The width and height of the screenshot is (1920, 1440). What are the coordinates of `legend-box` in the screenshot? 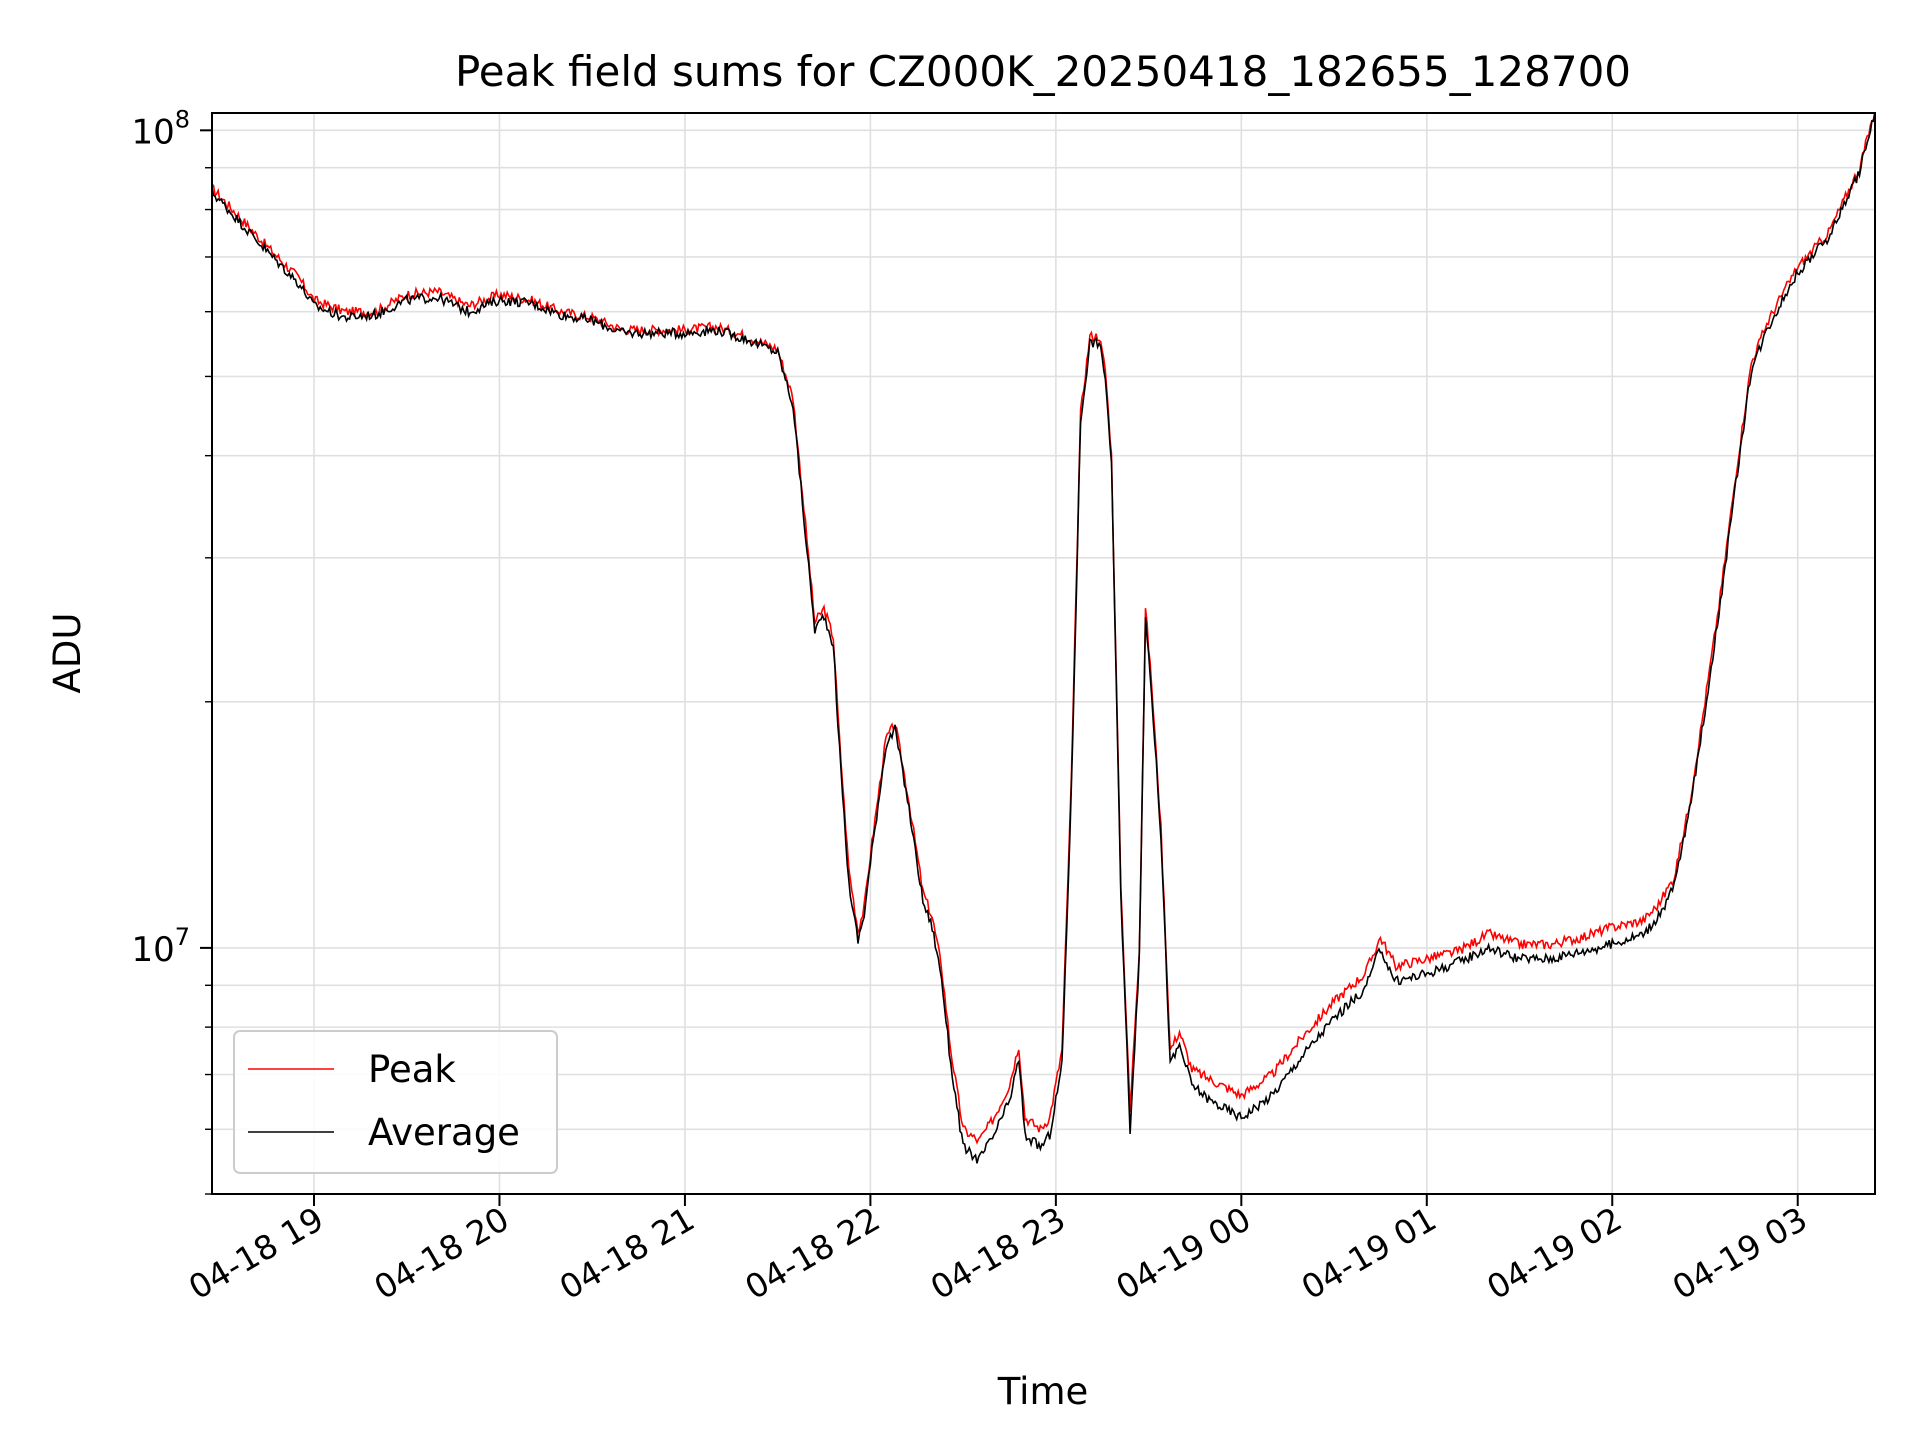 It's located at (395, 1102).